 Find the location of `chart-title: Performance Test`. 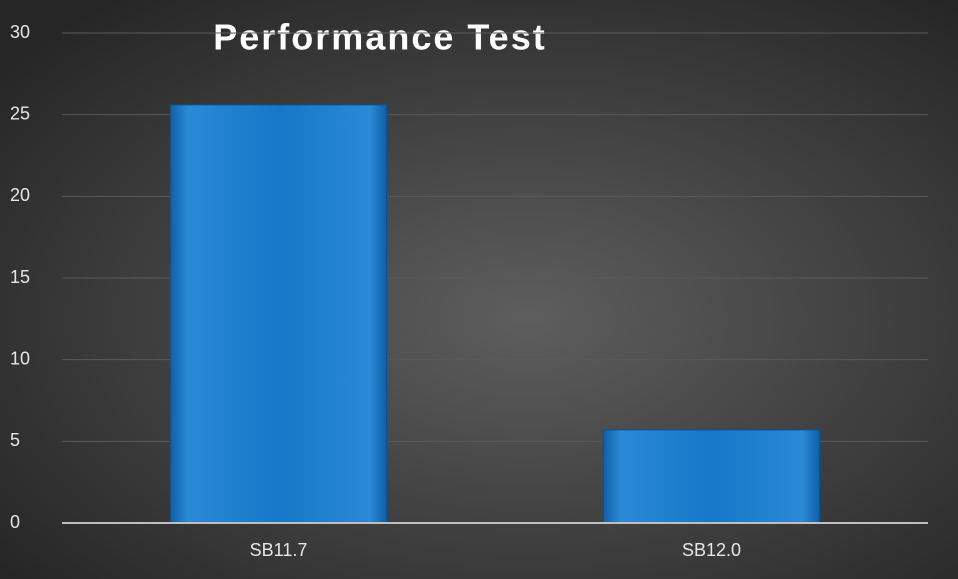

chart-title: Performance Test is located at coordinates (379, 37).